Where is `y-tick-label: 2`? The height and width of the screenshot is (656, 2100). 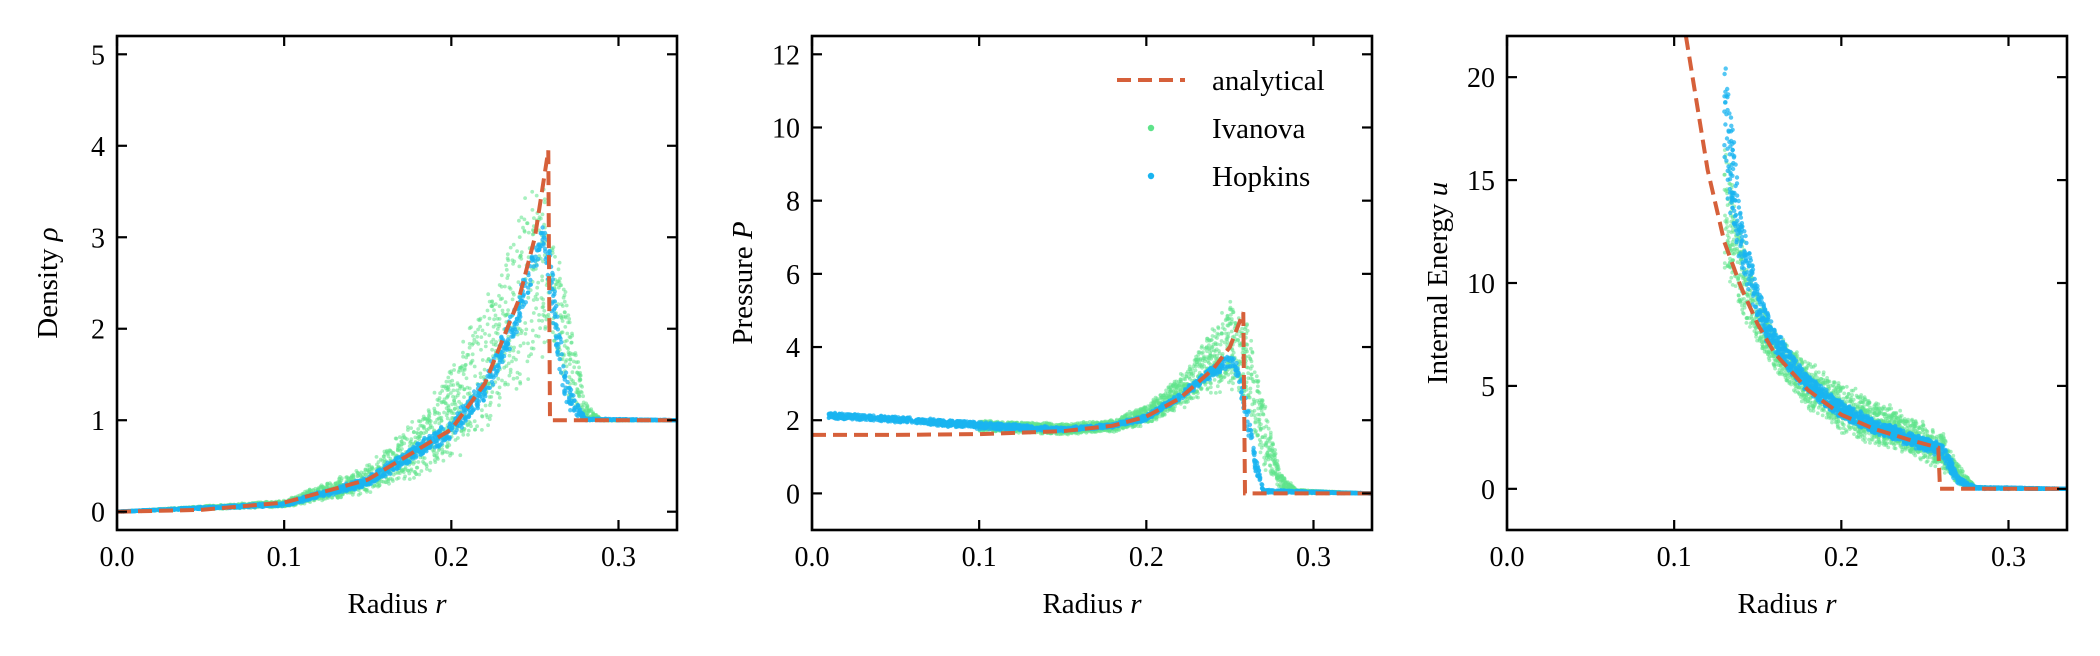 y-tick-label: 2 is located at coordinates (98, 330).